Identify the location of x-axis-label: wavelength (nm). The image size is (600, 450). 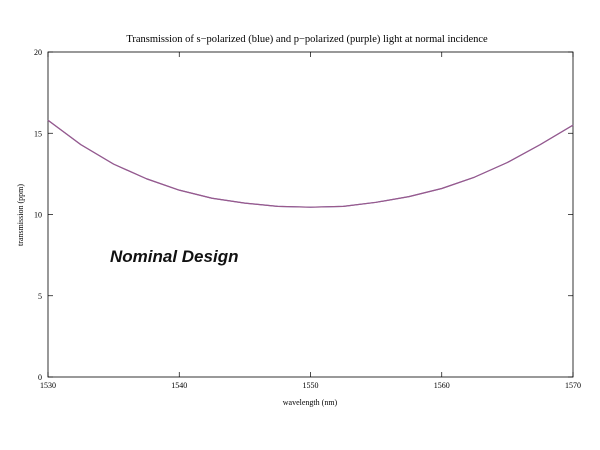
(310, 402).